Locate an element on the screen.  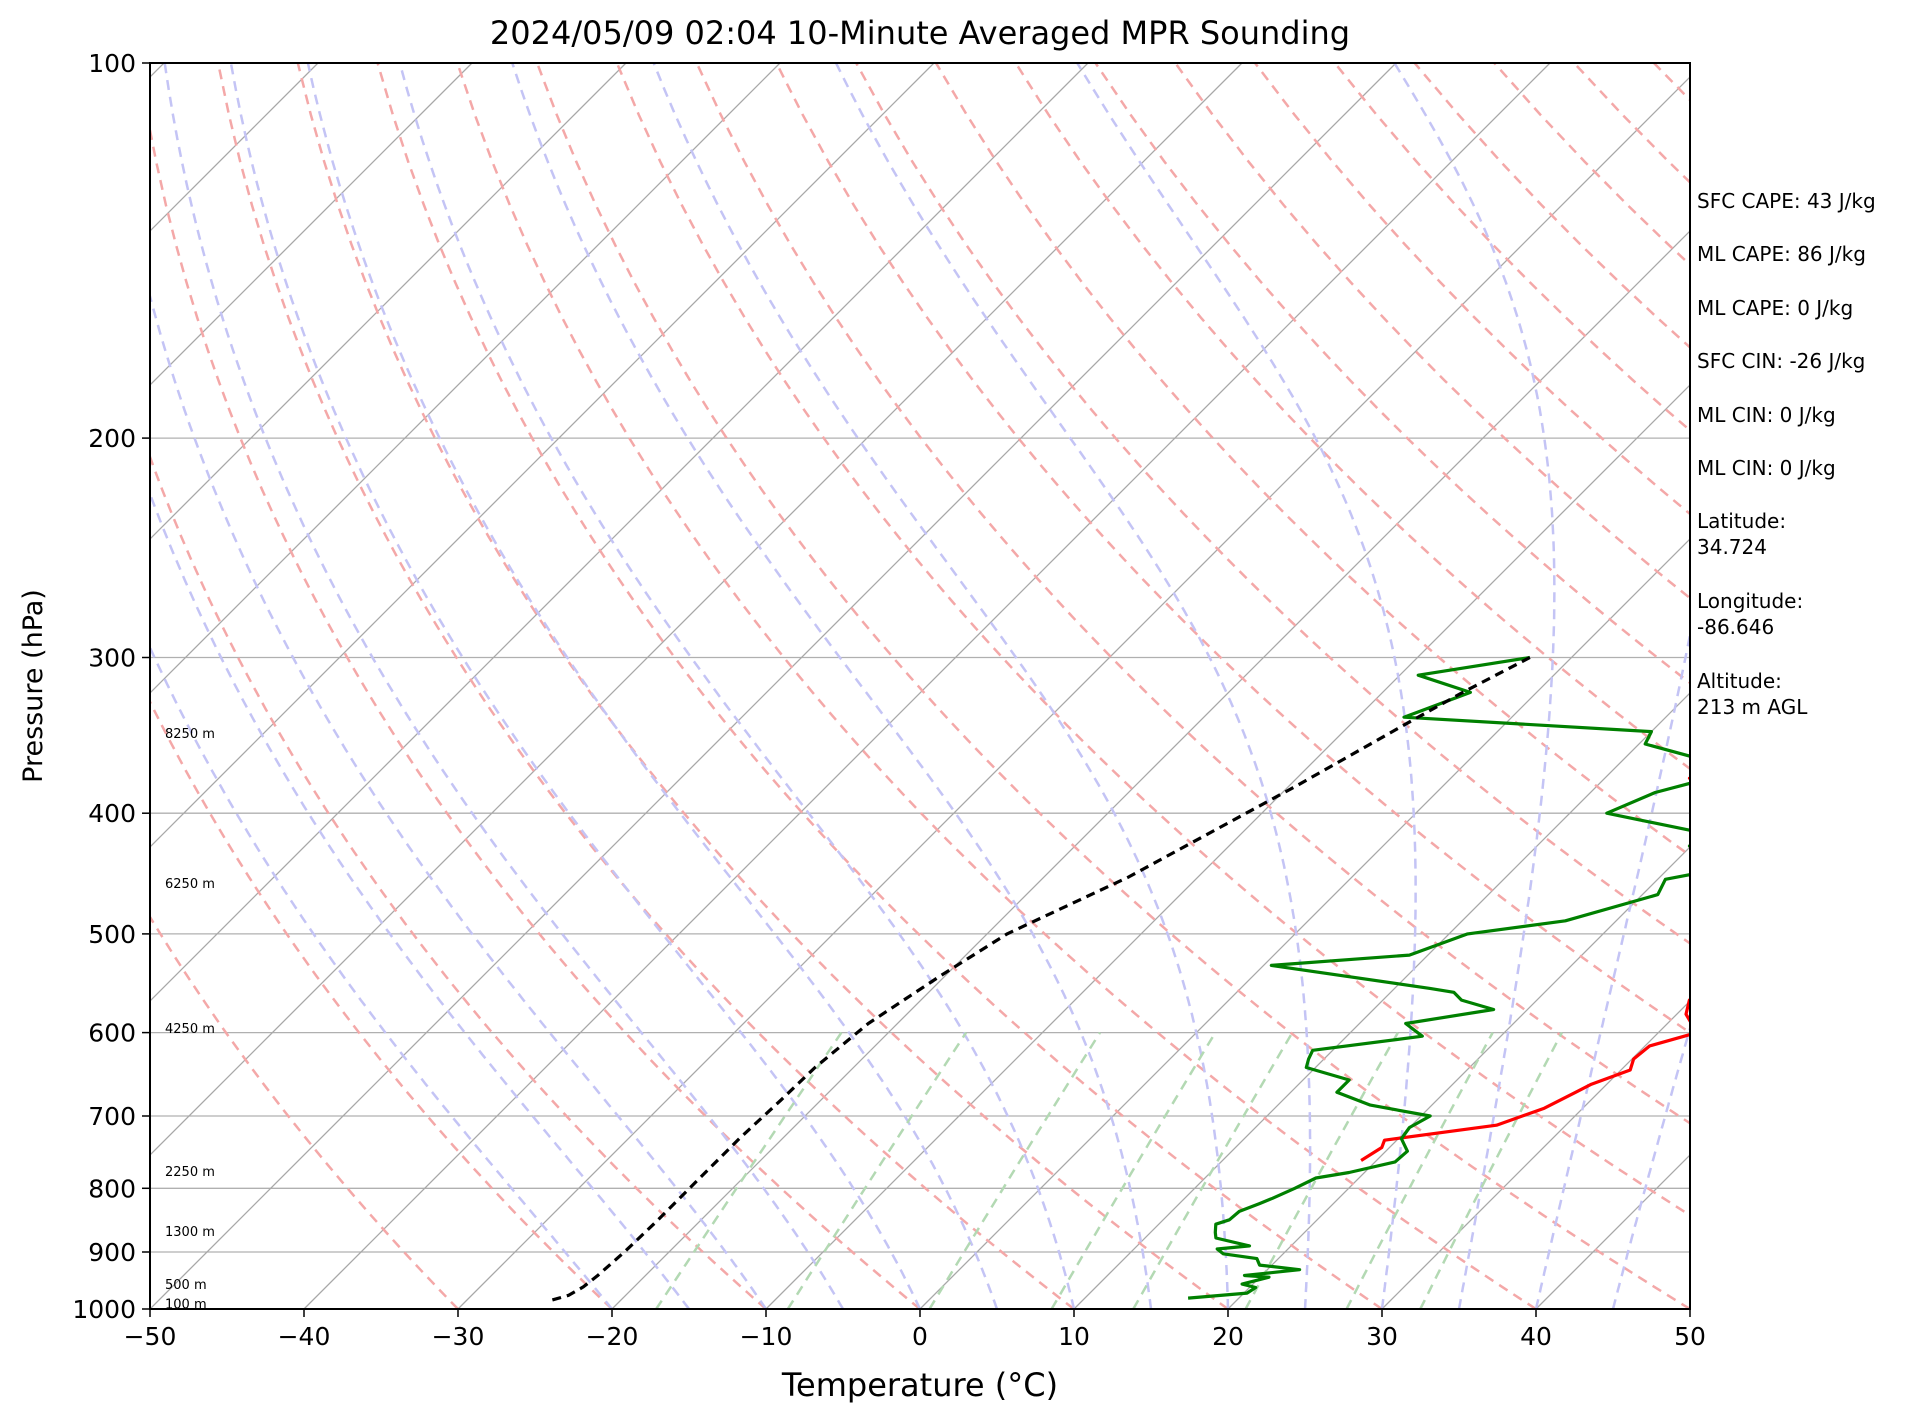
y-tick-label: 1000 is located at coordinates (104, 1309).